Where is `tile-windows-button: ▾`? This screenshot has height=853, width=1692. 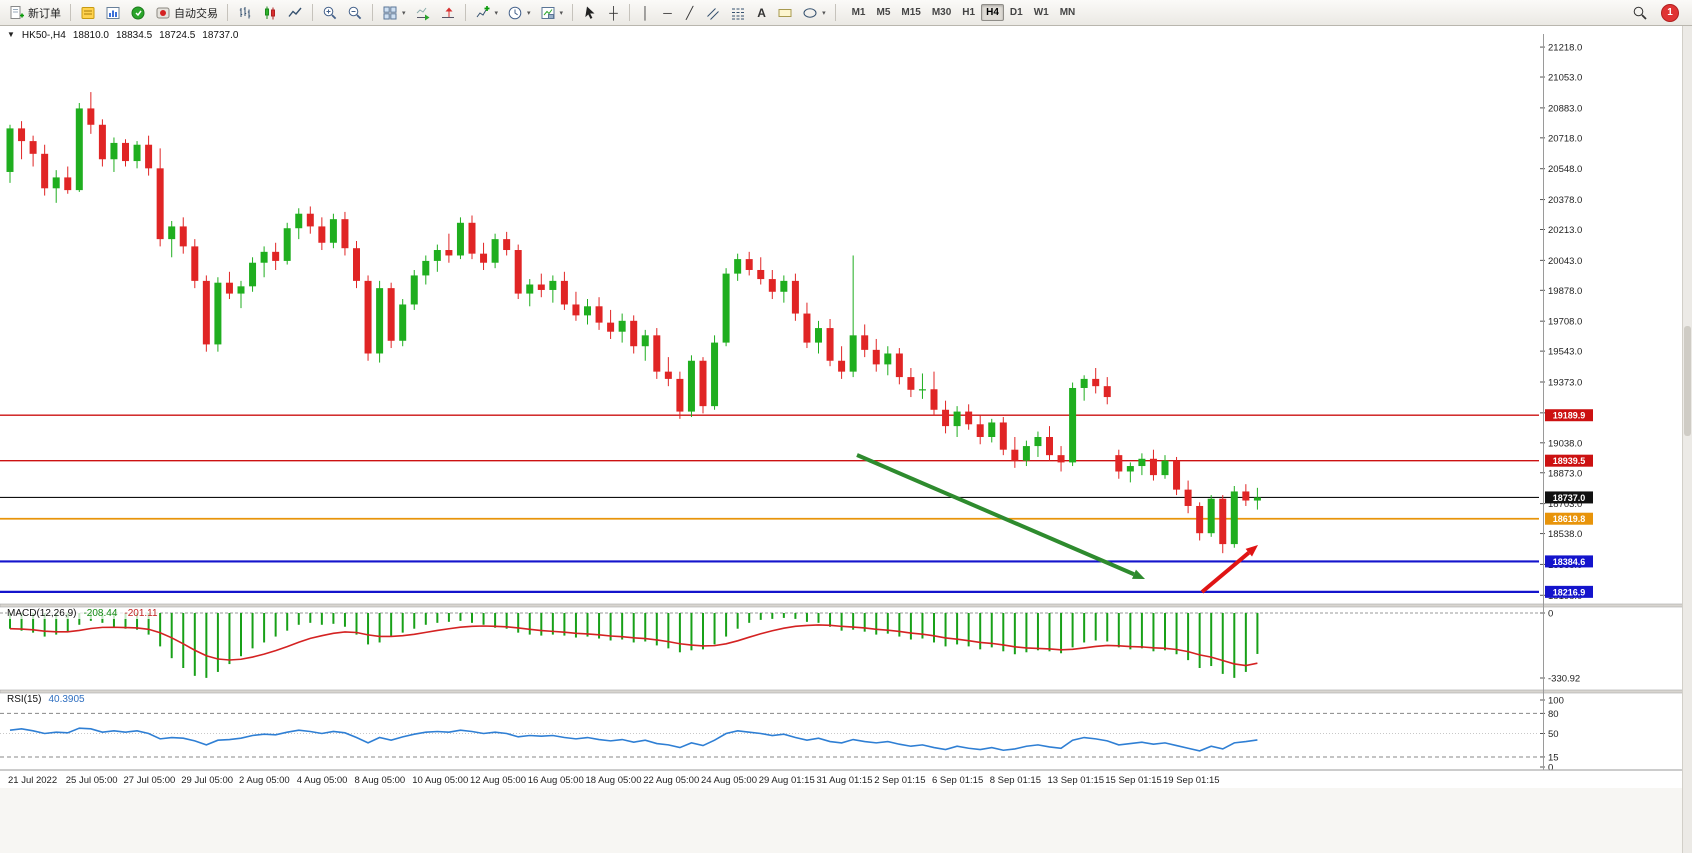
tile-windows-button: ▾ is located at coordinates (394, 12).